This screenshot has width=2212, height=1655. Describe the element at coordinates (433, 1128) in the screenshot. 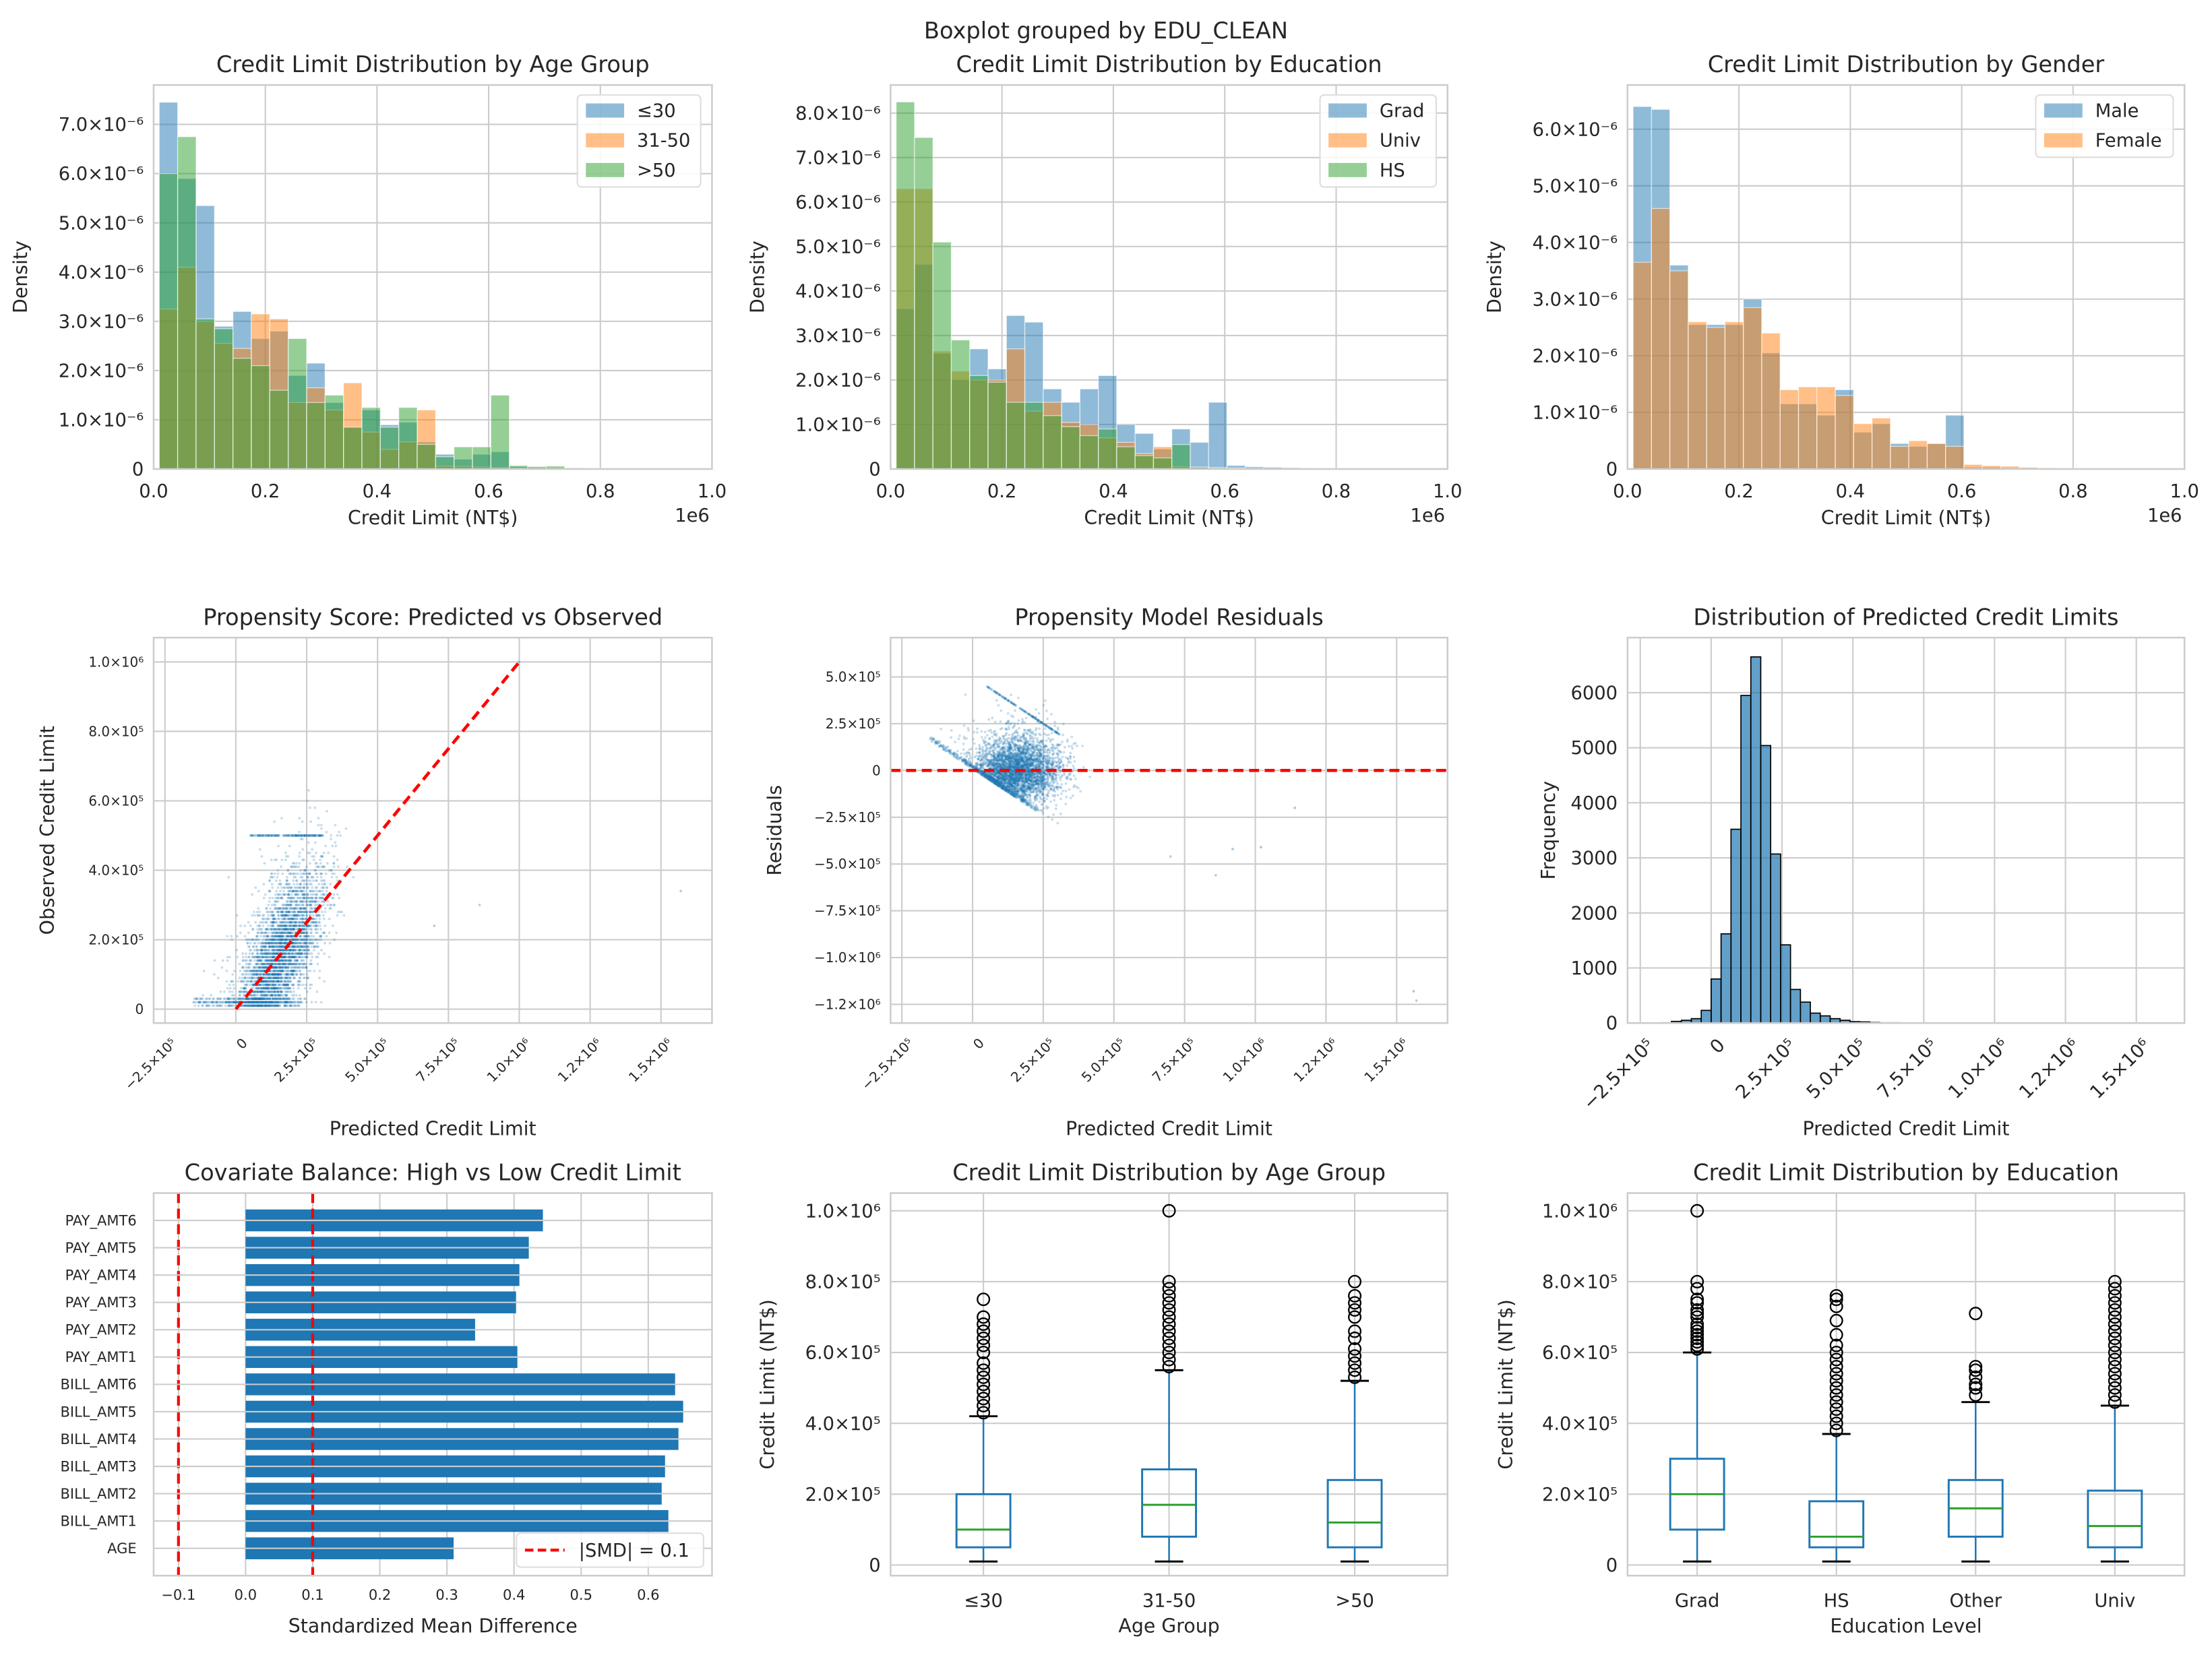

I see `x-axis-label: Predicted Credit Limit` at that location.